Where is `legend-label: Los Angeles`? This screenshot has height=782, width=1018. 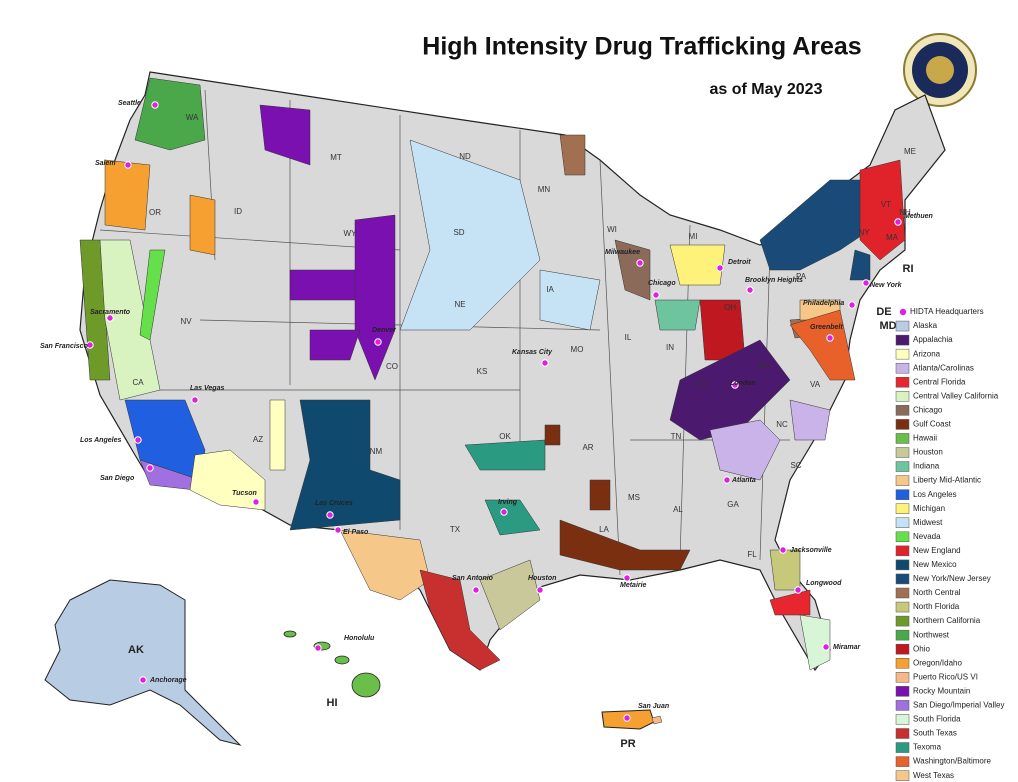 legend-label: Los Angeles is located at coordinates (935, 494).